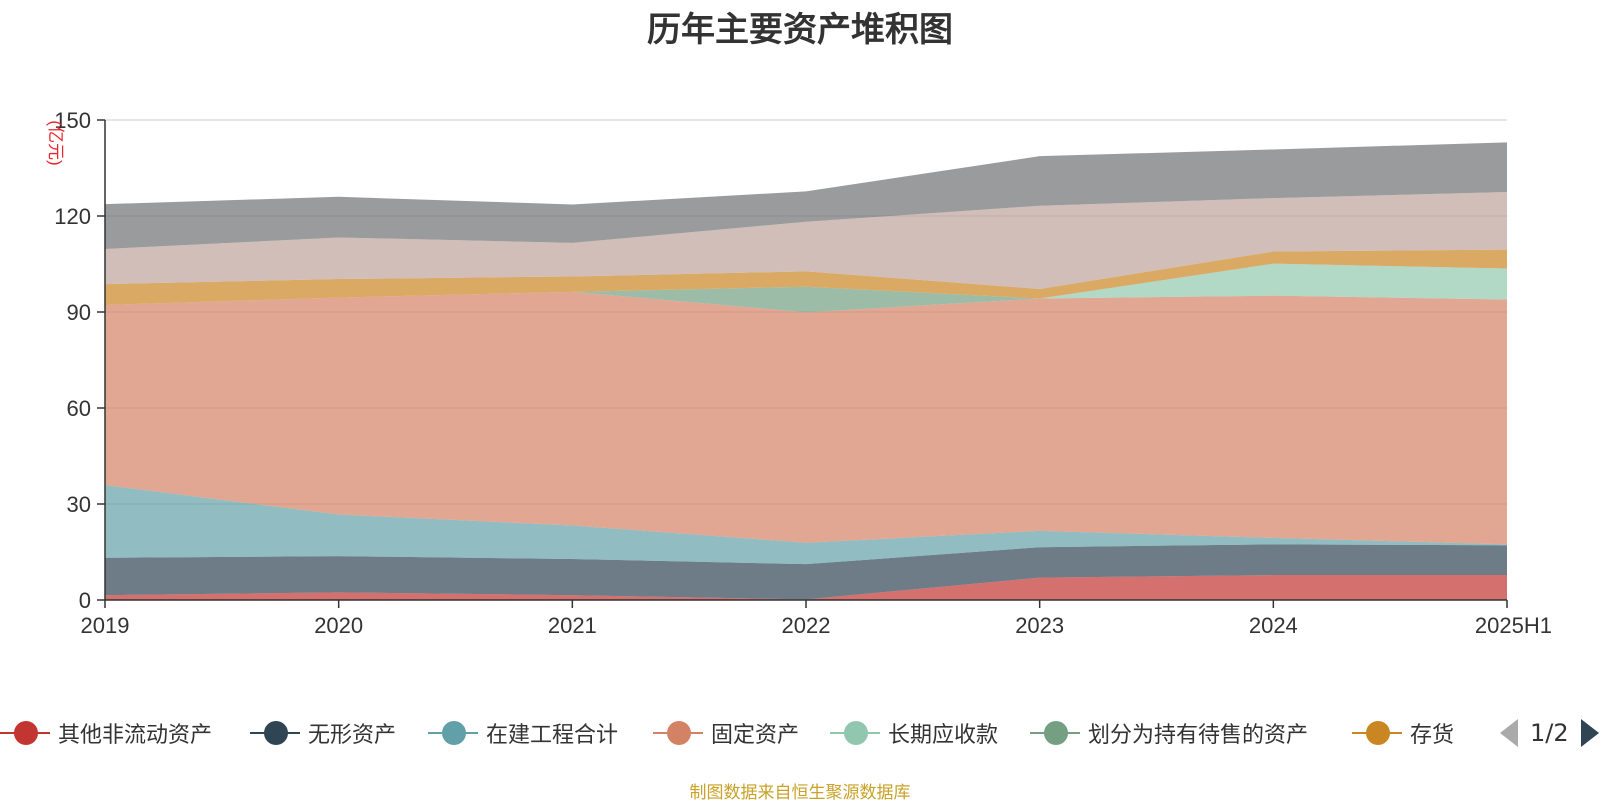 Image resolution: width=1600 pixels, height=803 pixels. Describe the element at coordinates (79, 504) in the screenshot. I see `y-tick-label: 30` at that location.